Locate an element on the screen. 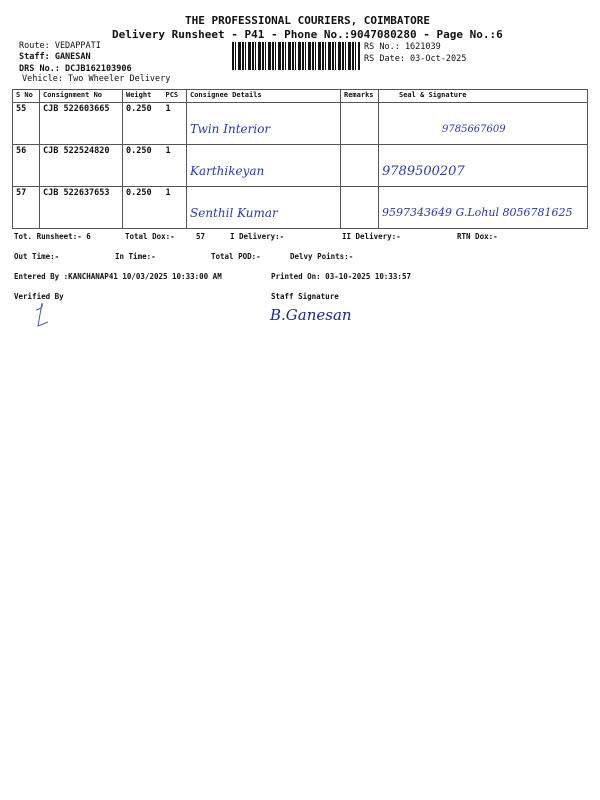  total-dox-label: Total Dox:- is located at coordinates (150, 236).